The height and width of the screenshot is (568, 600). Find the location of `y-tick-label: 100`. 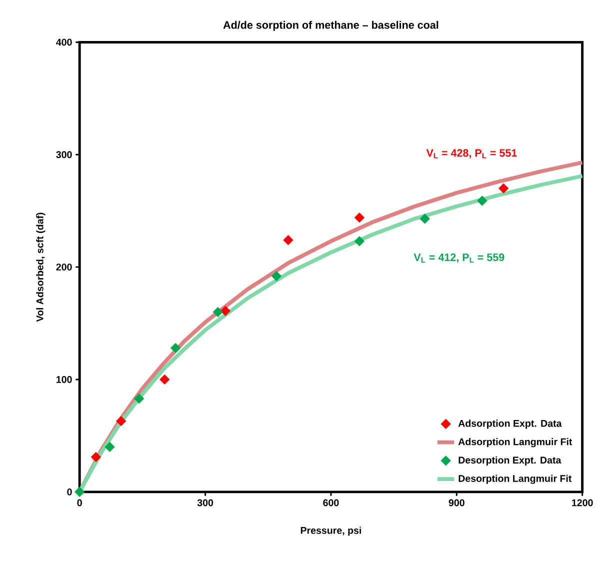

y-tick-label: 100 is located at coordinates (64, 380).